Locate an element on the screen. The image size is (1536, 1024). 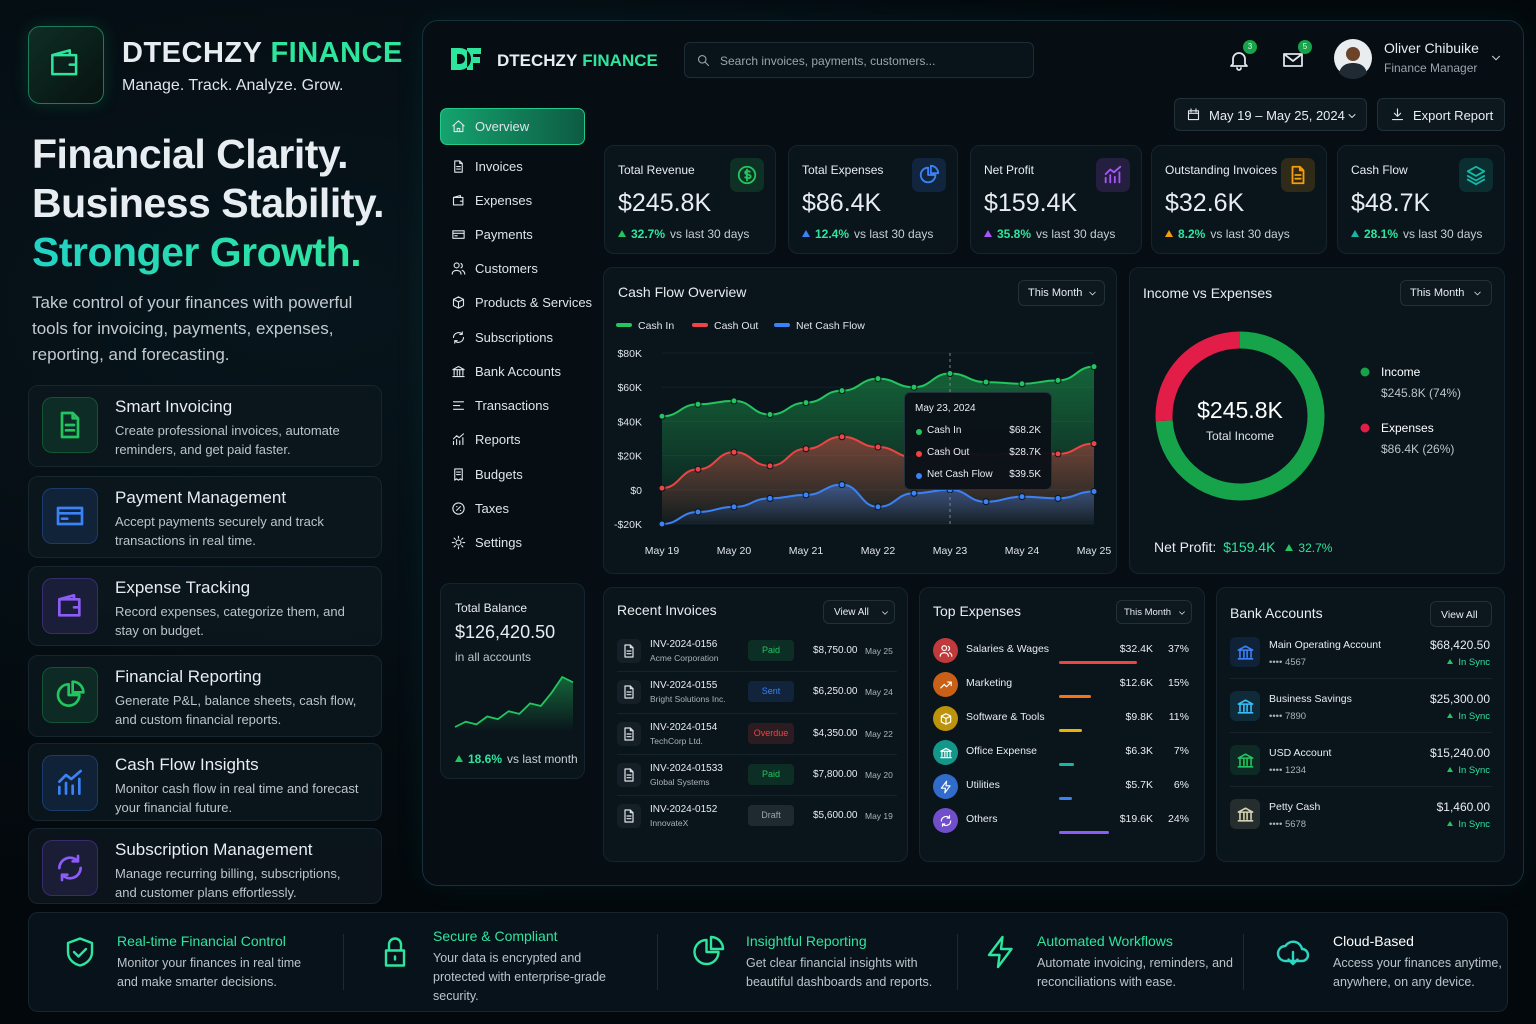
expense-amount: $19.6K is located at coordinates (1136, 819).